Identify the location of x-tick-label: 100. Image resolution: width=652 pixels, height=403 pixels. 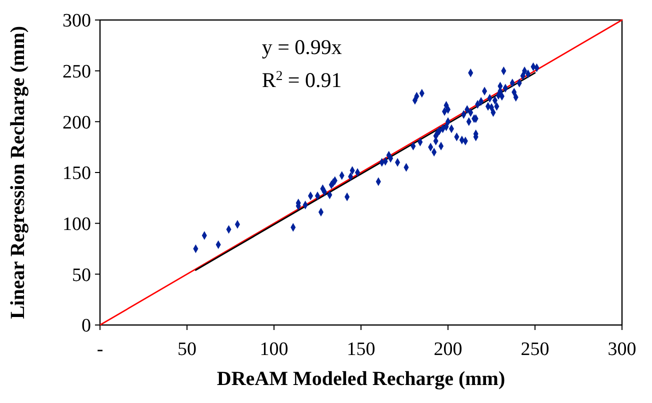
(274, 349).